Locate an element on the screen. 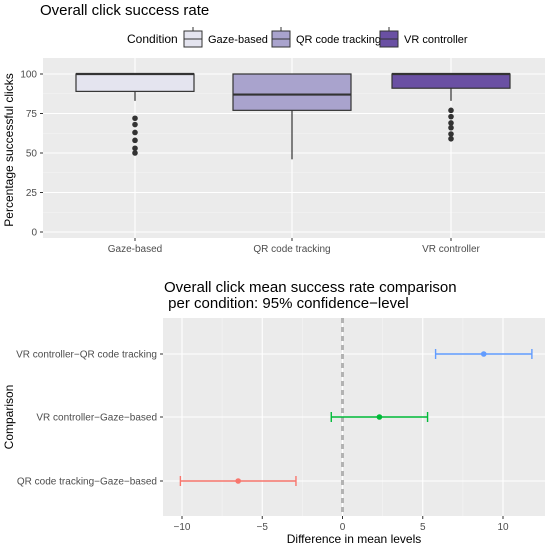 Image resolution: width=550 pixels, height=548 pixels. y-tick-label: 25 is located at coordinates (32, 193).